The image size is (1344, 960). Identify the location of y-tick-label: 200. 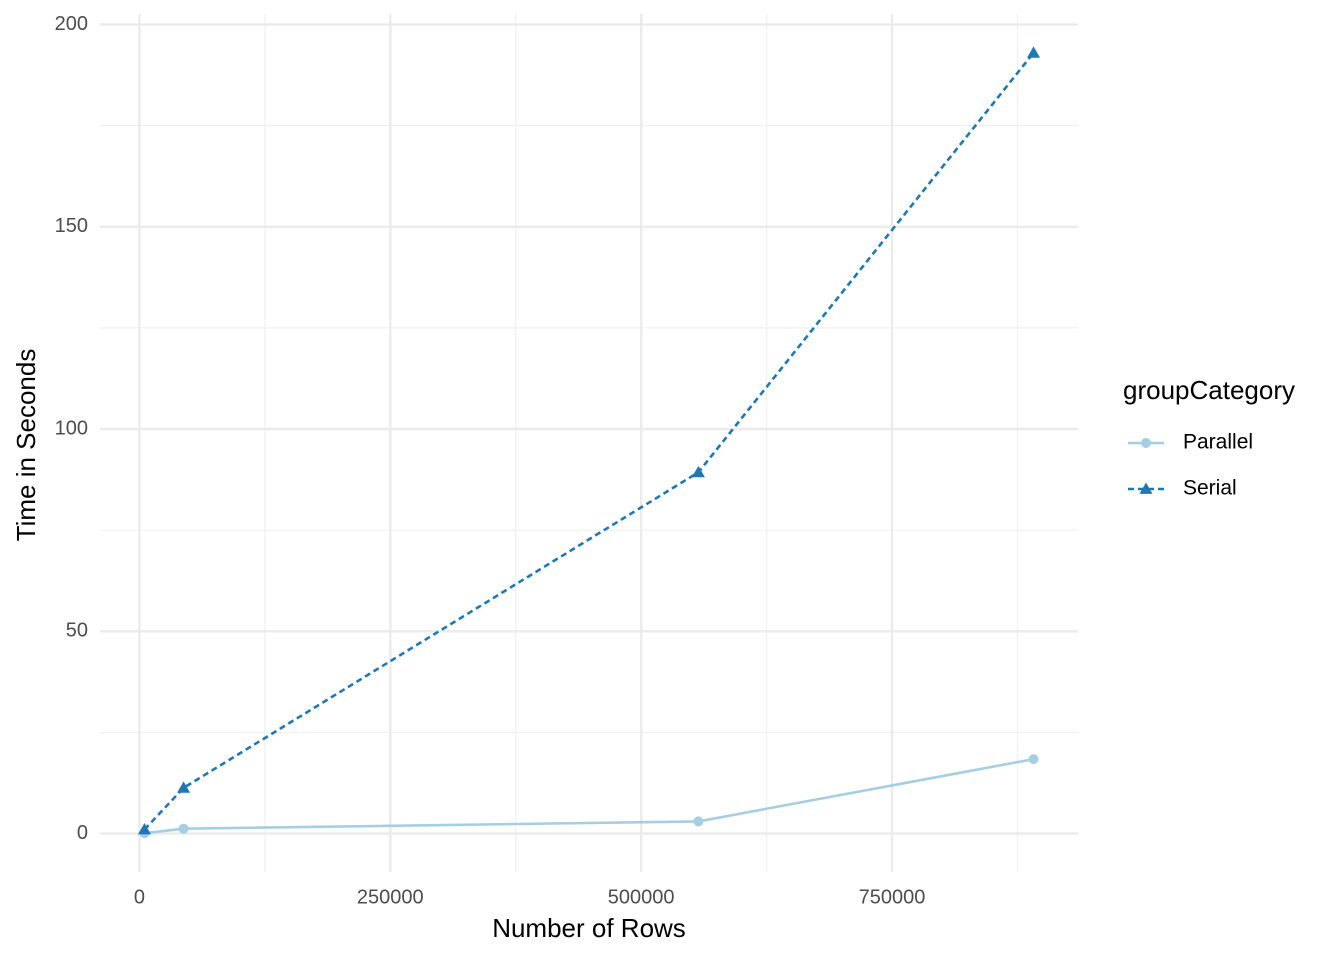
(71, 24).